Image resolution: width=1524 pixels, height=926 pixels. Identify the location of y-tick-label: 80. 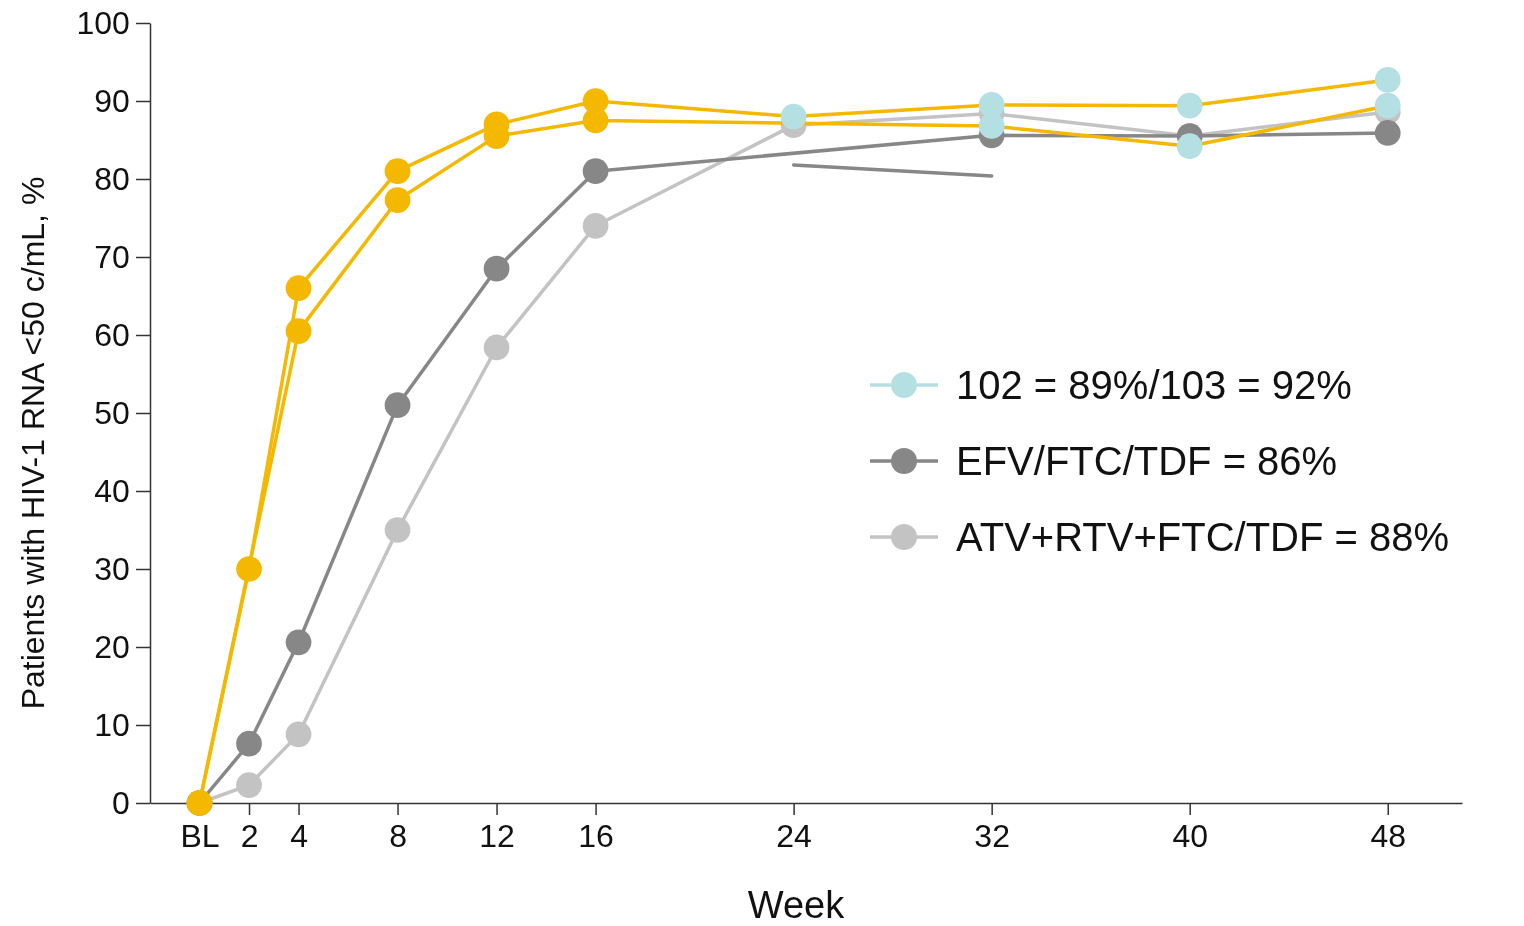
(112, 178).